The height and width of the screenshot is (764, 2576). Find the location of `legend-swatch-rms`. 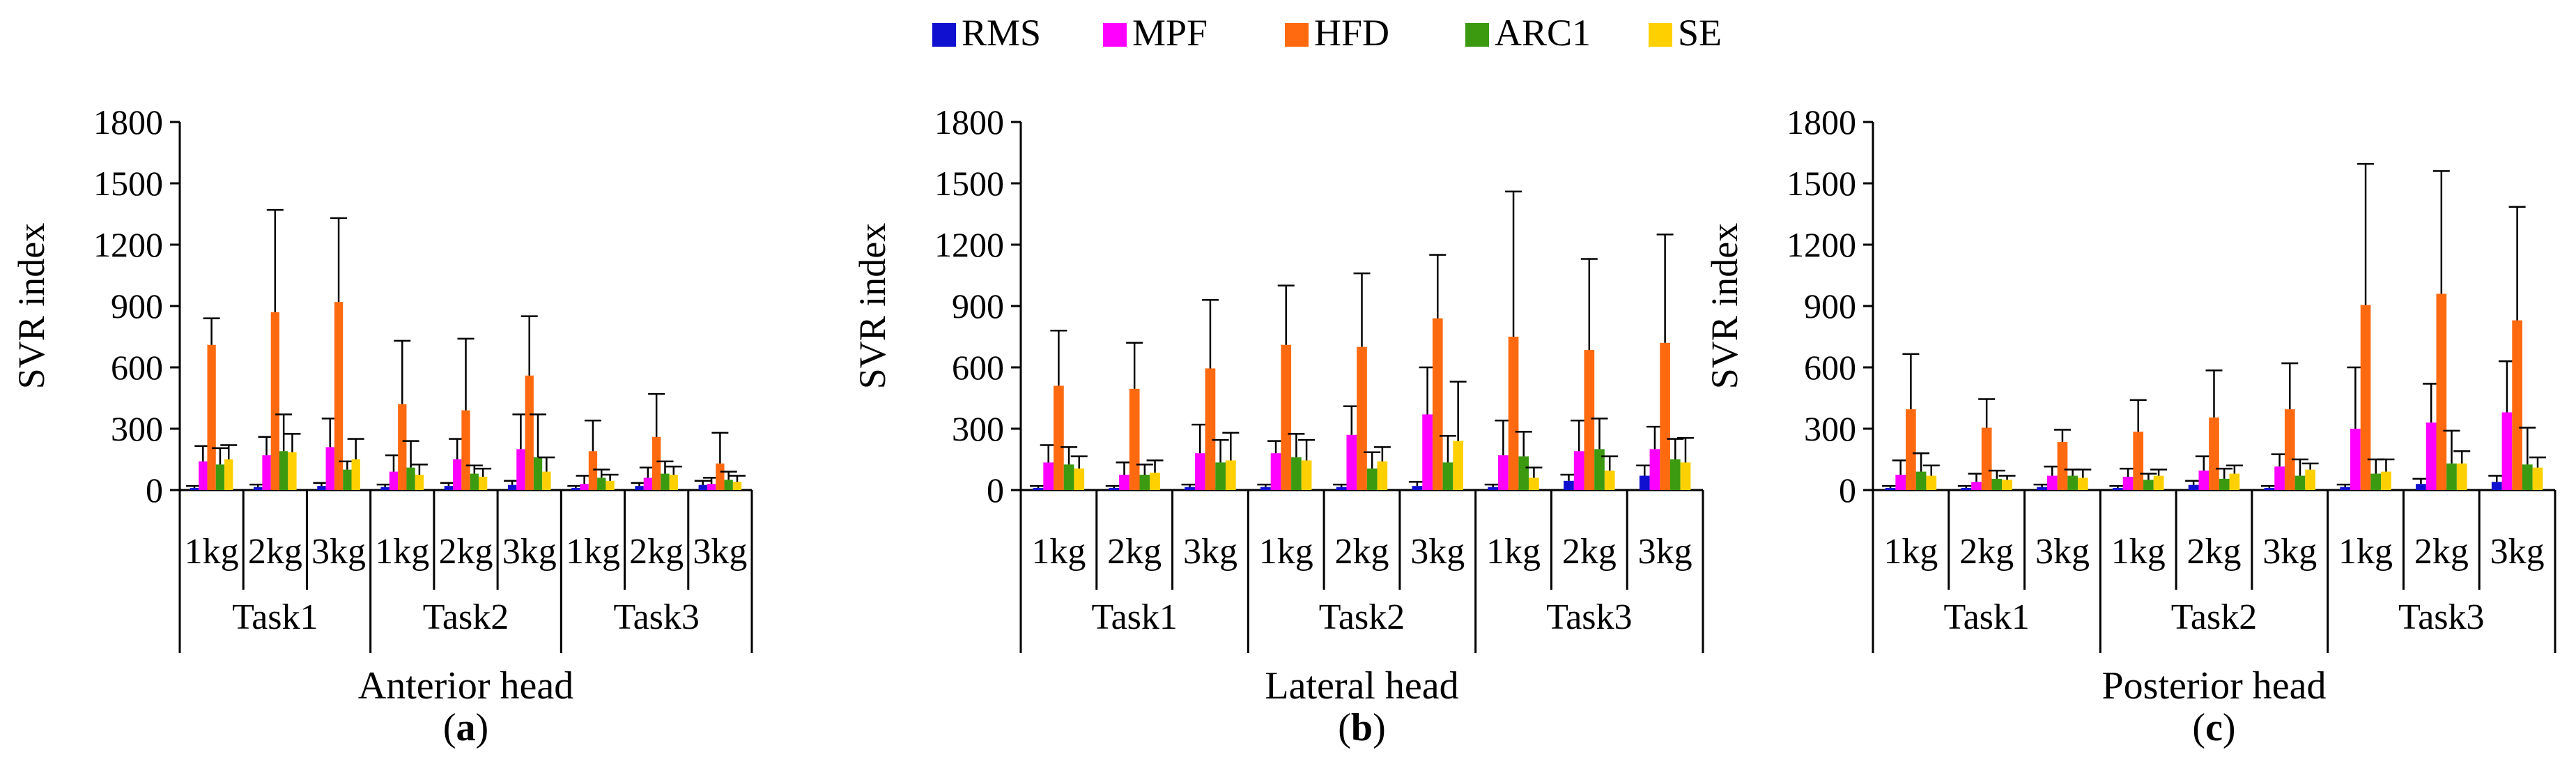

legend-swatch-rms is located at coordinates (944, 35).